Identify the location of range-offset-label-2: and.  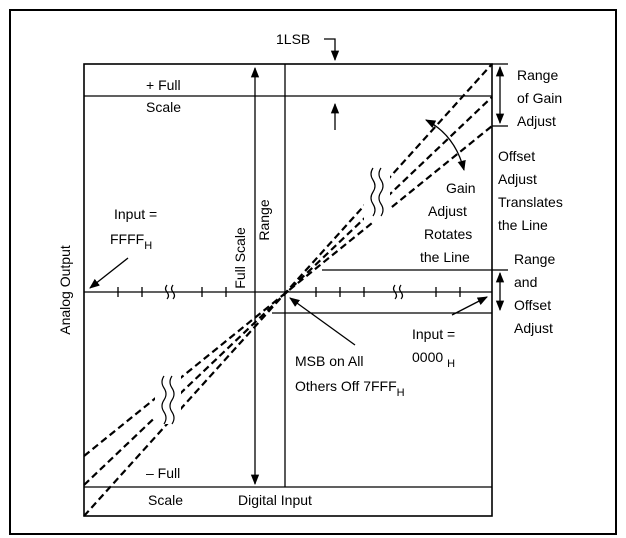
(525, 282).